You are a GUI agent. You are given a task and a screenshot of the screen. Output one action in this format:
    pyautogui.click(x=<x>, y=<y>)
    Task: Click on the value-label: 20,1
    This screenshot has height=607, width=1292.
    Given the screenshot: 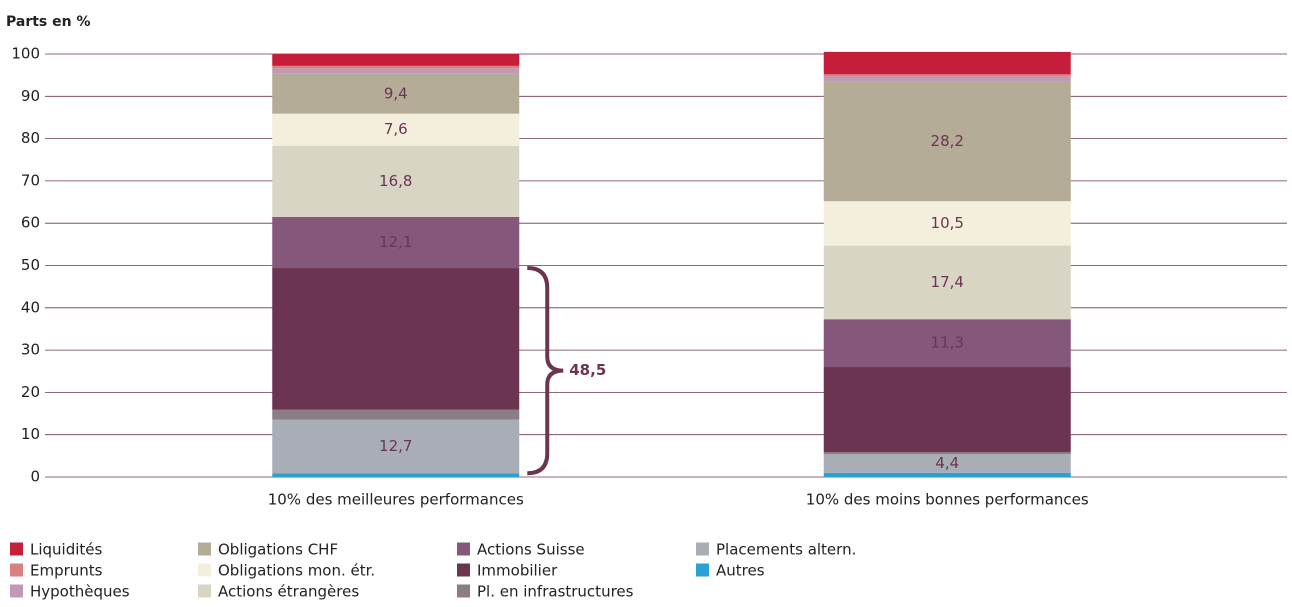 What is the action you would take?
    pyautogui.click(x=947, y=409)
    